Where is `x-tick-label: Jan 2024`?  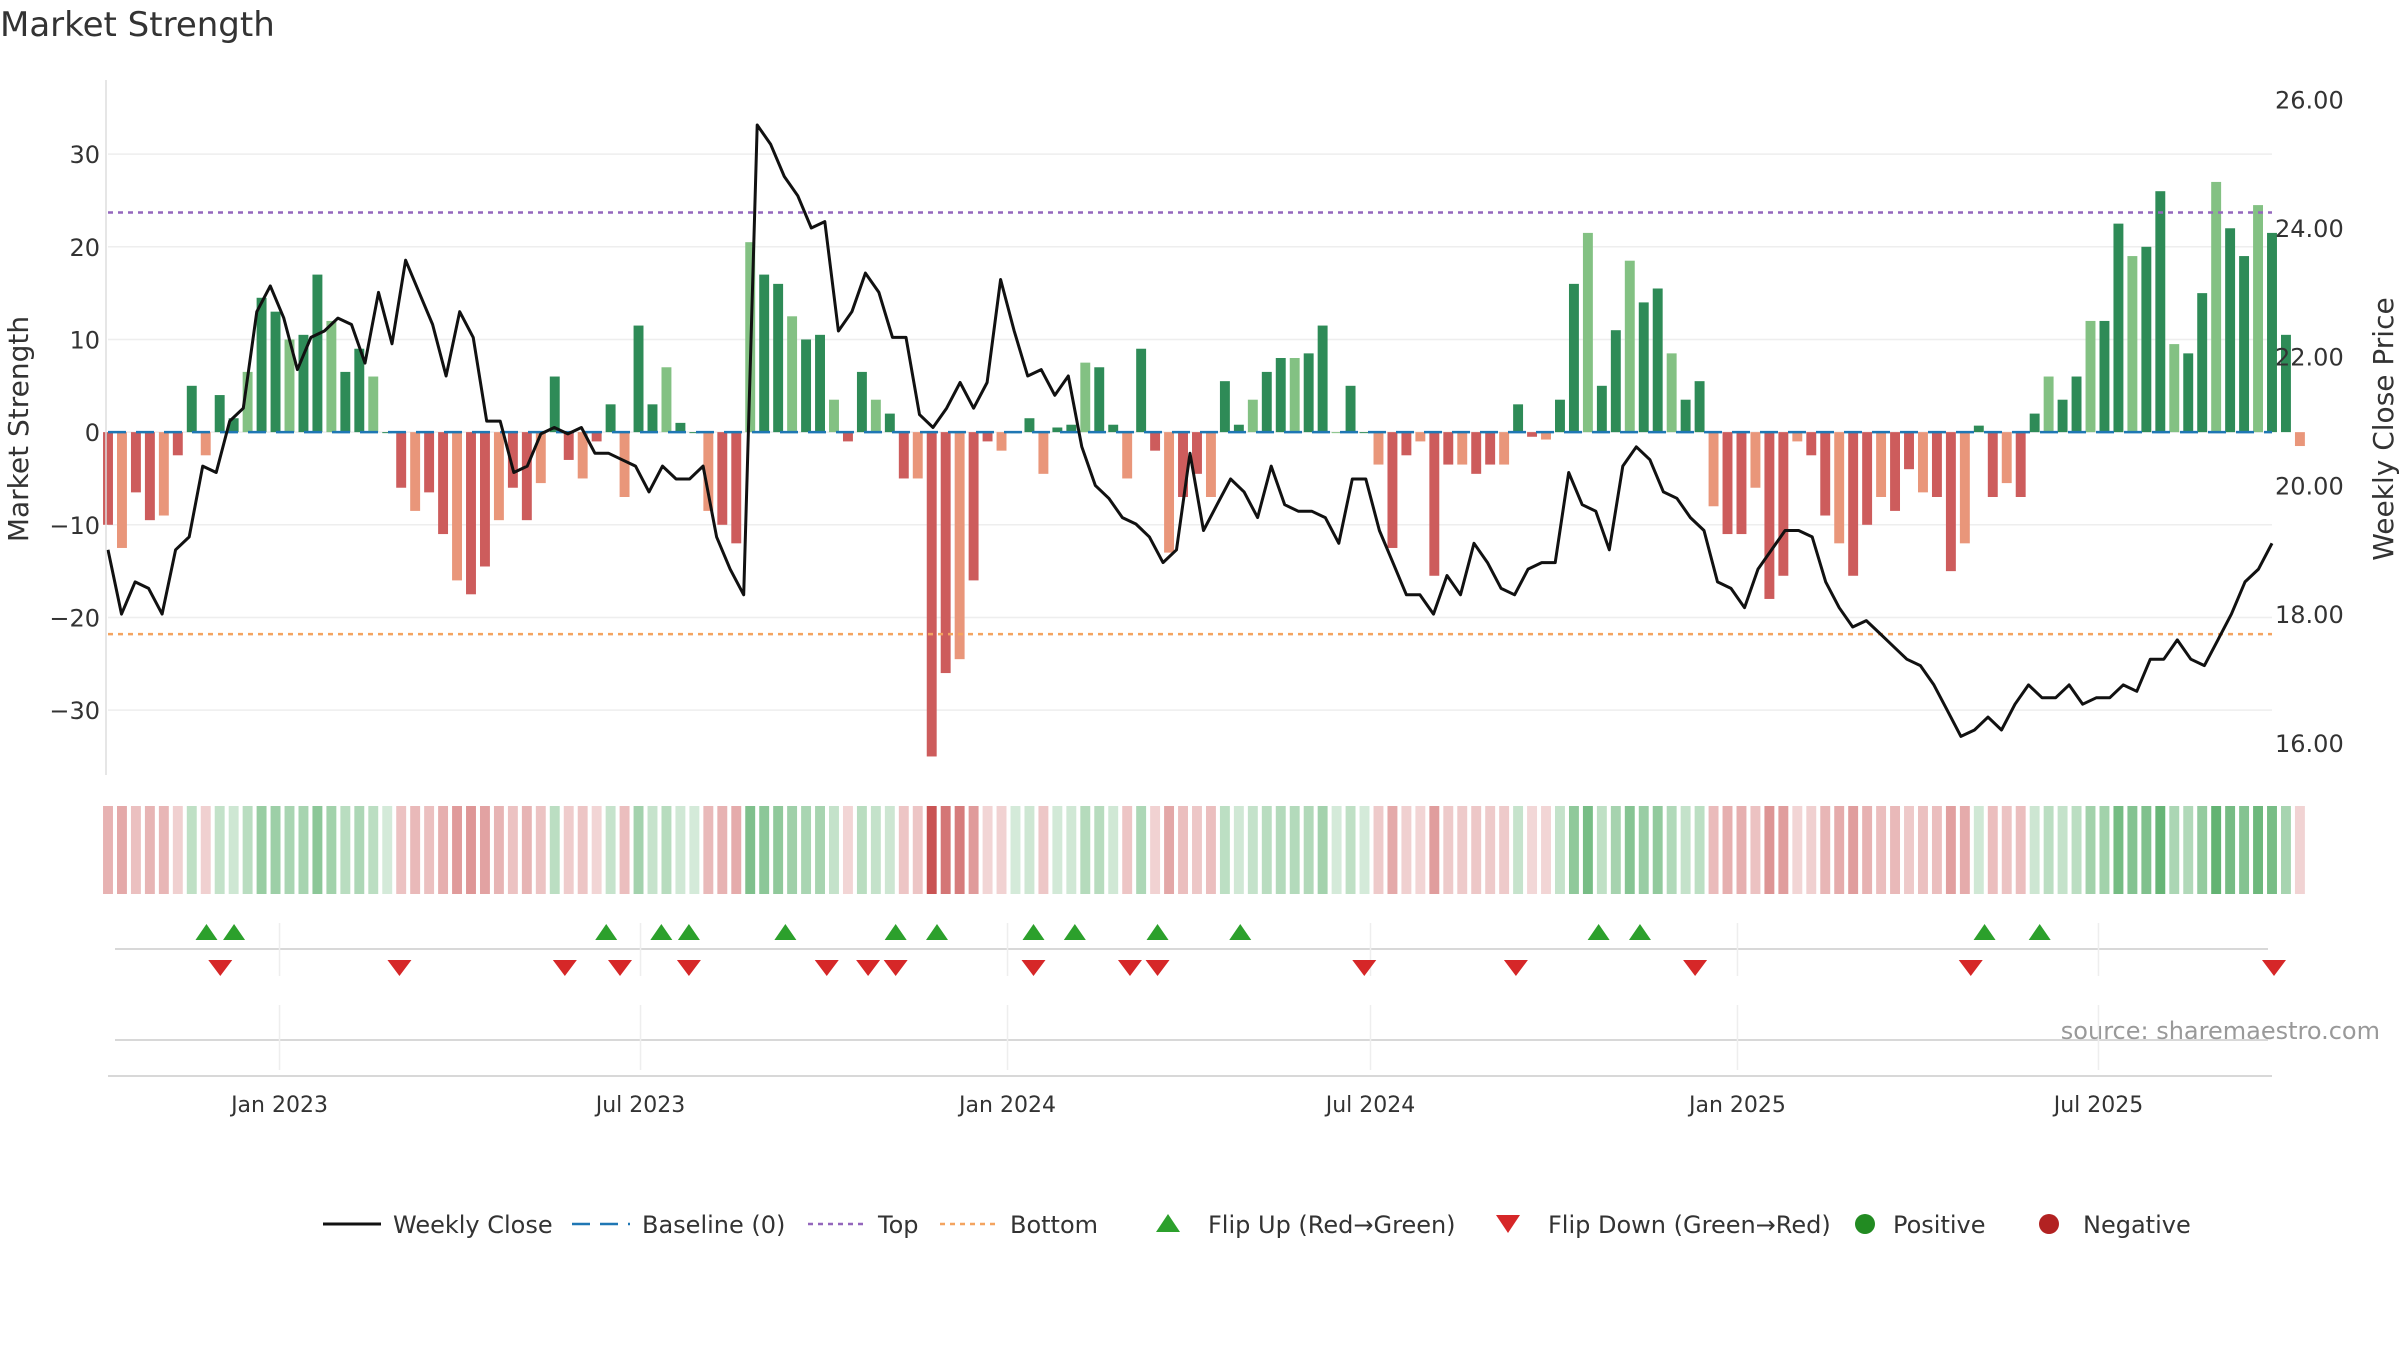
x-tick-label: Jan 2024 is located at coordinates (1006, 1105).